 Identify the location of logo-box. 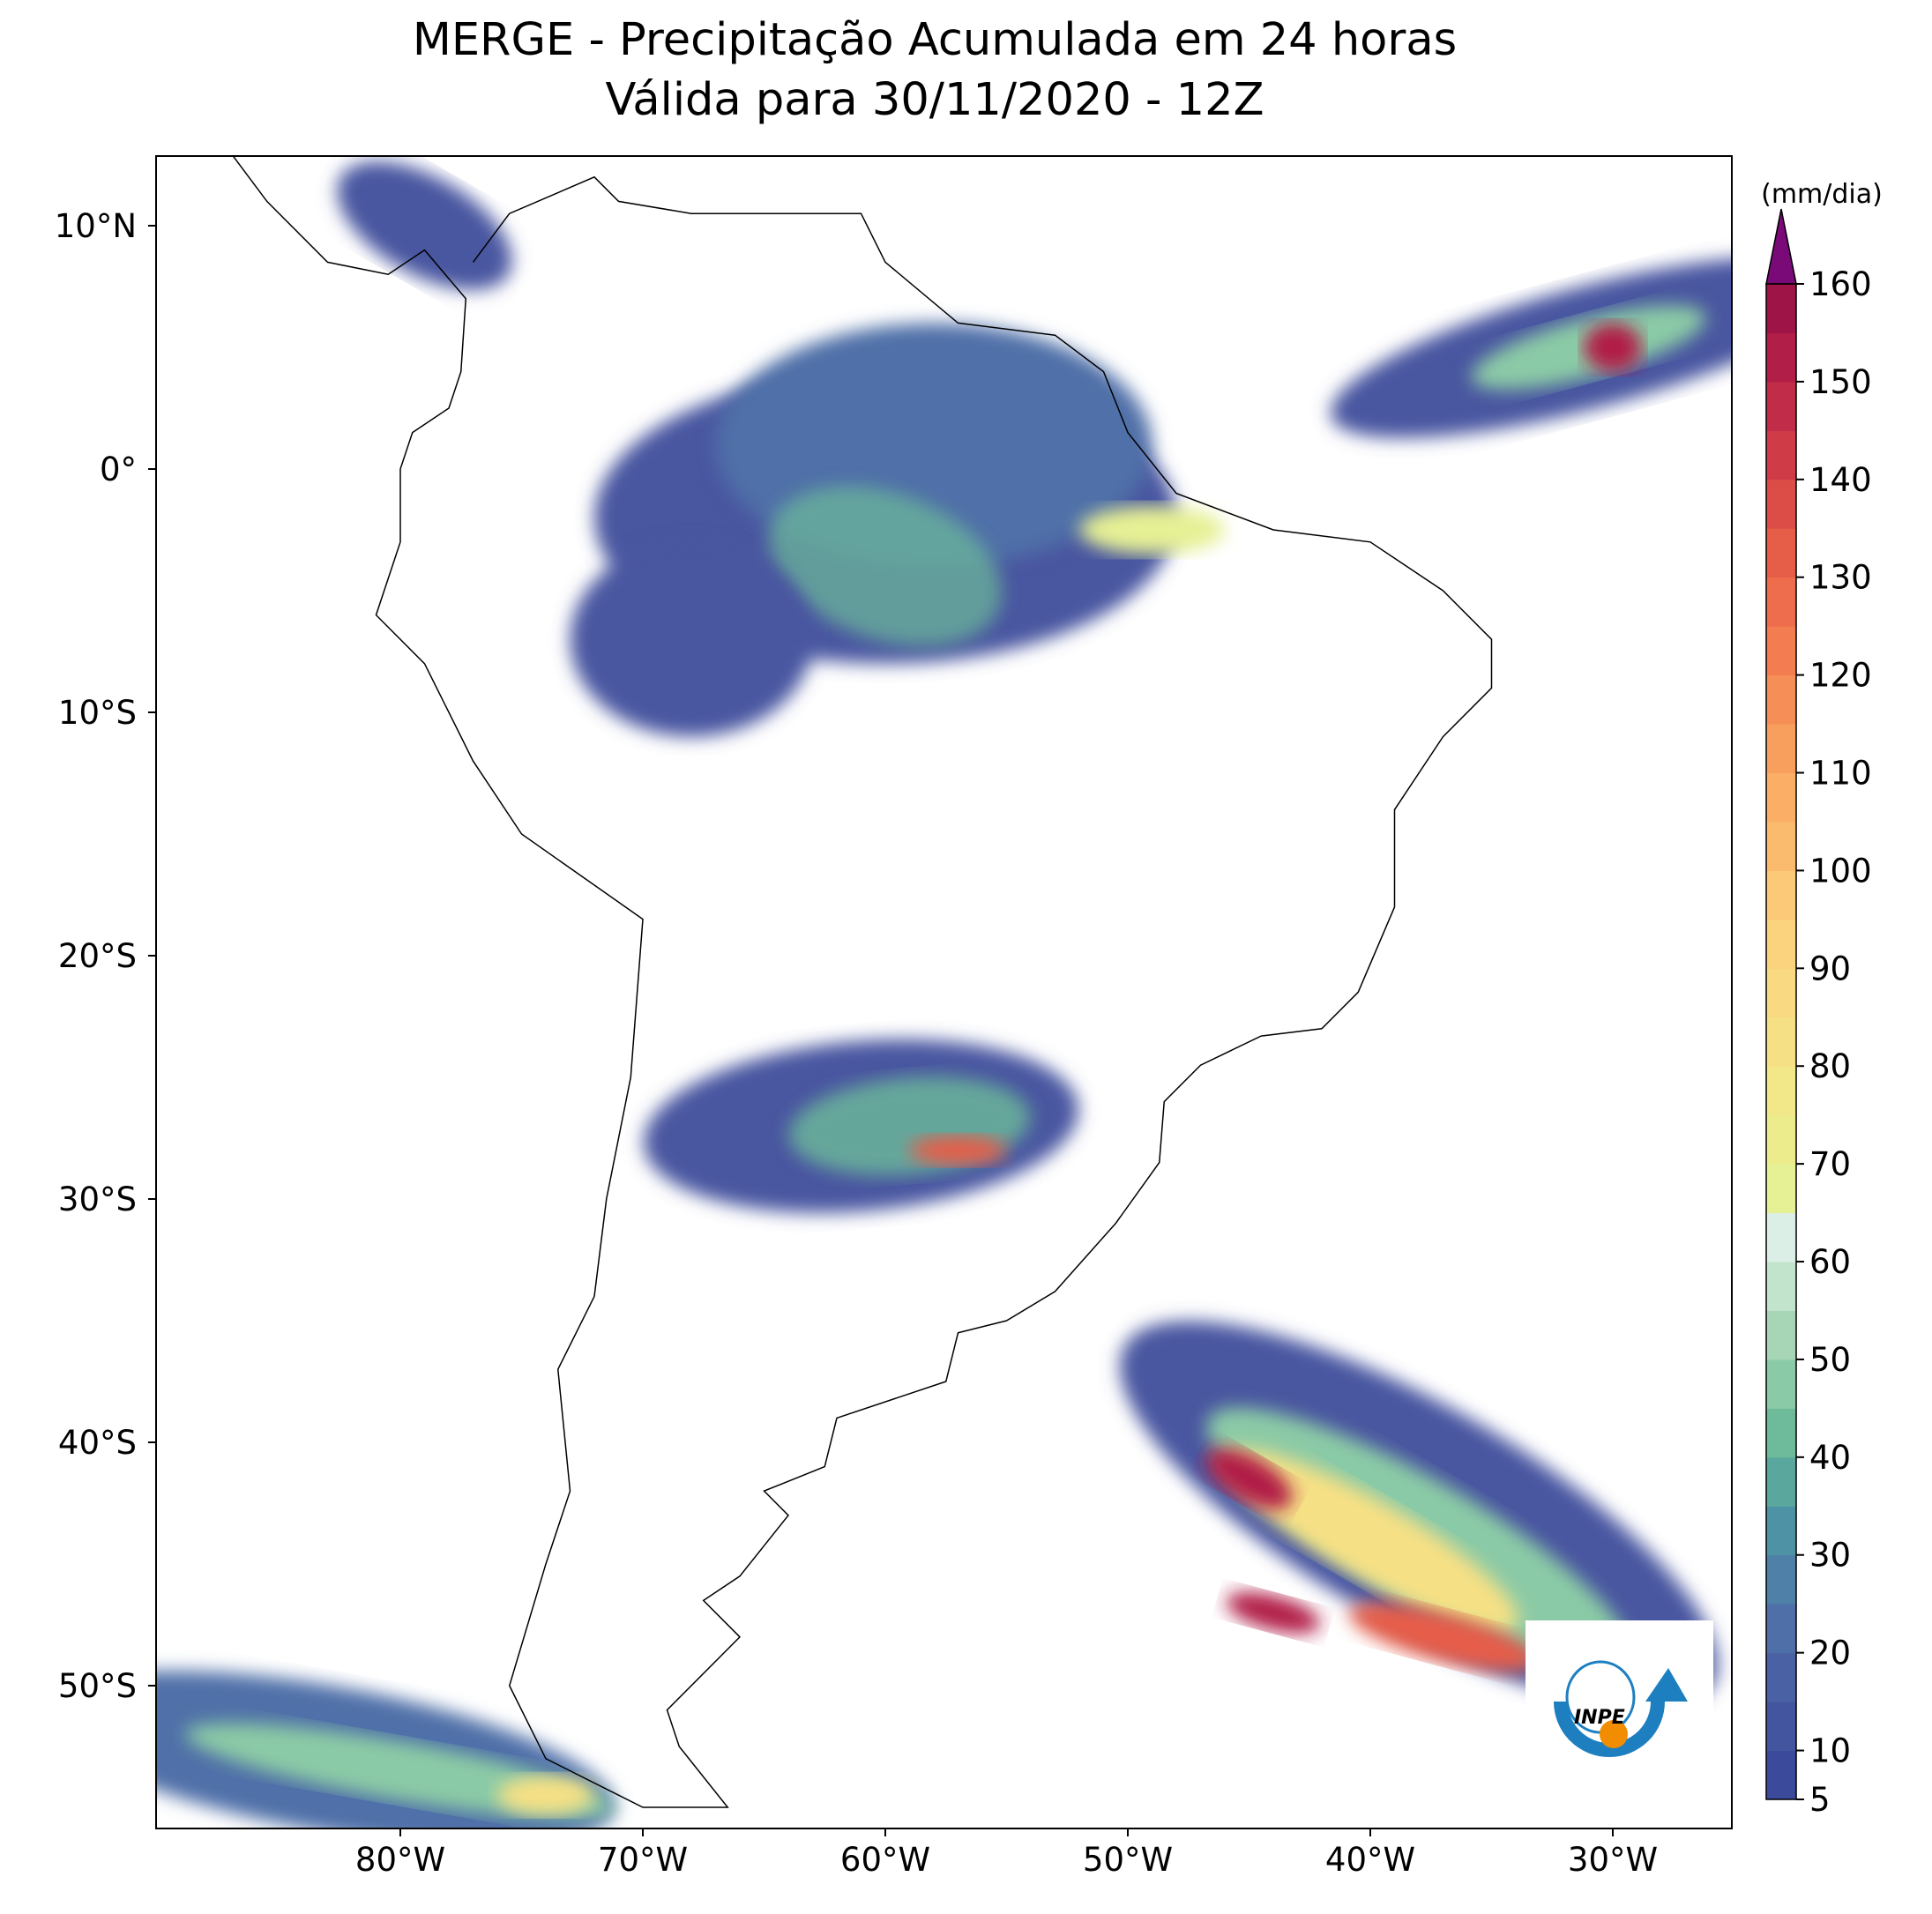
(1619, 1702).